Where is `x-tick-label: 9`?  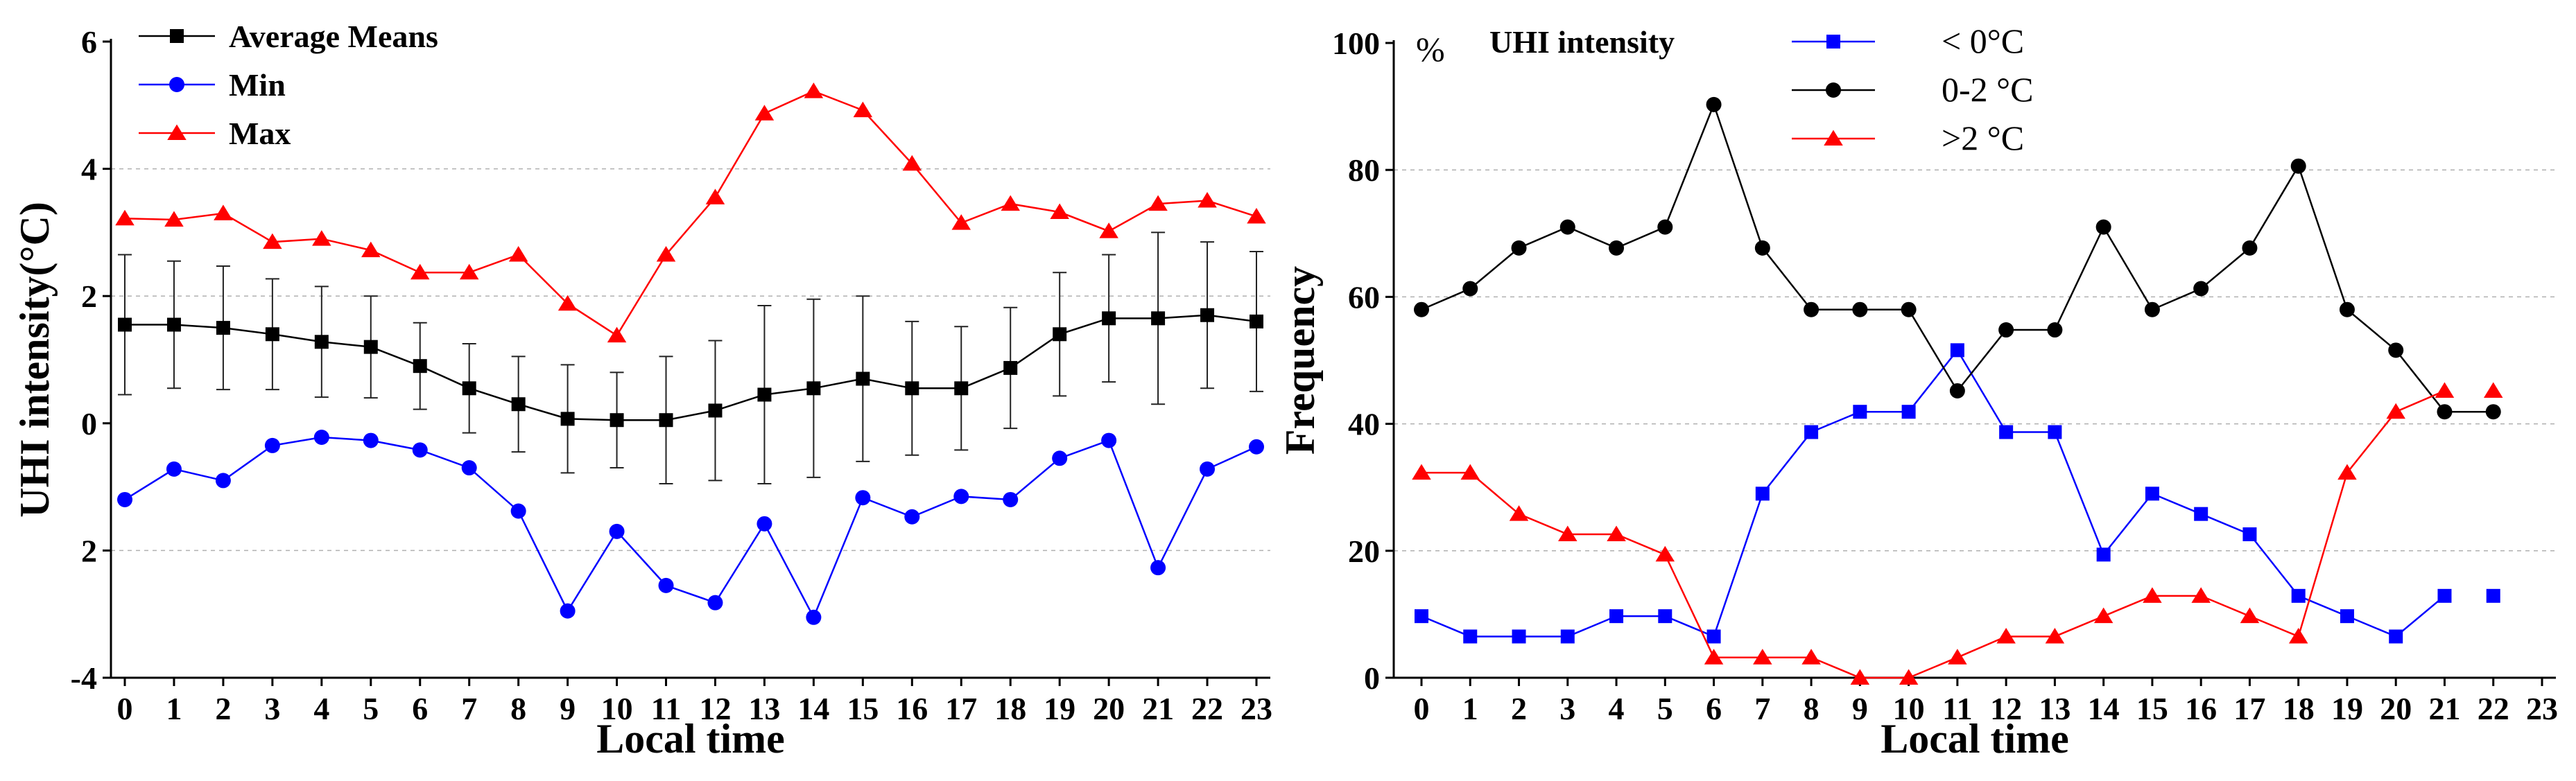 x-tick-label: 9 is located at coordinates (568, 708).